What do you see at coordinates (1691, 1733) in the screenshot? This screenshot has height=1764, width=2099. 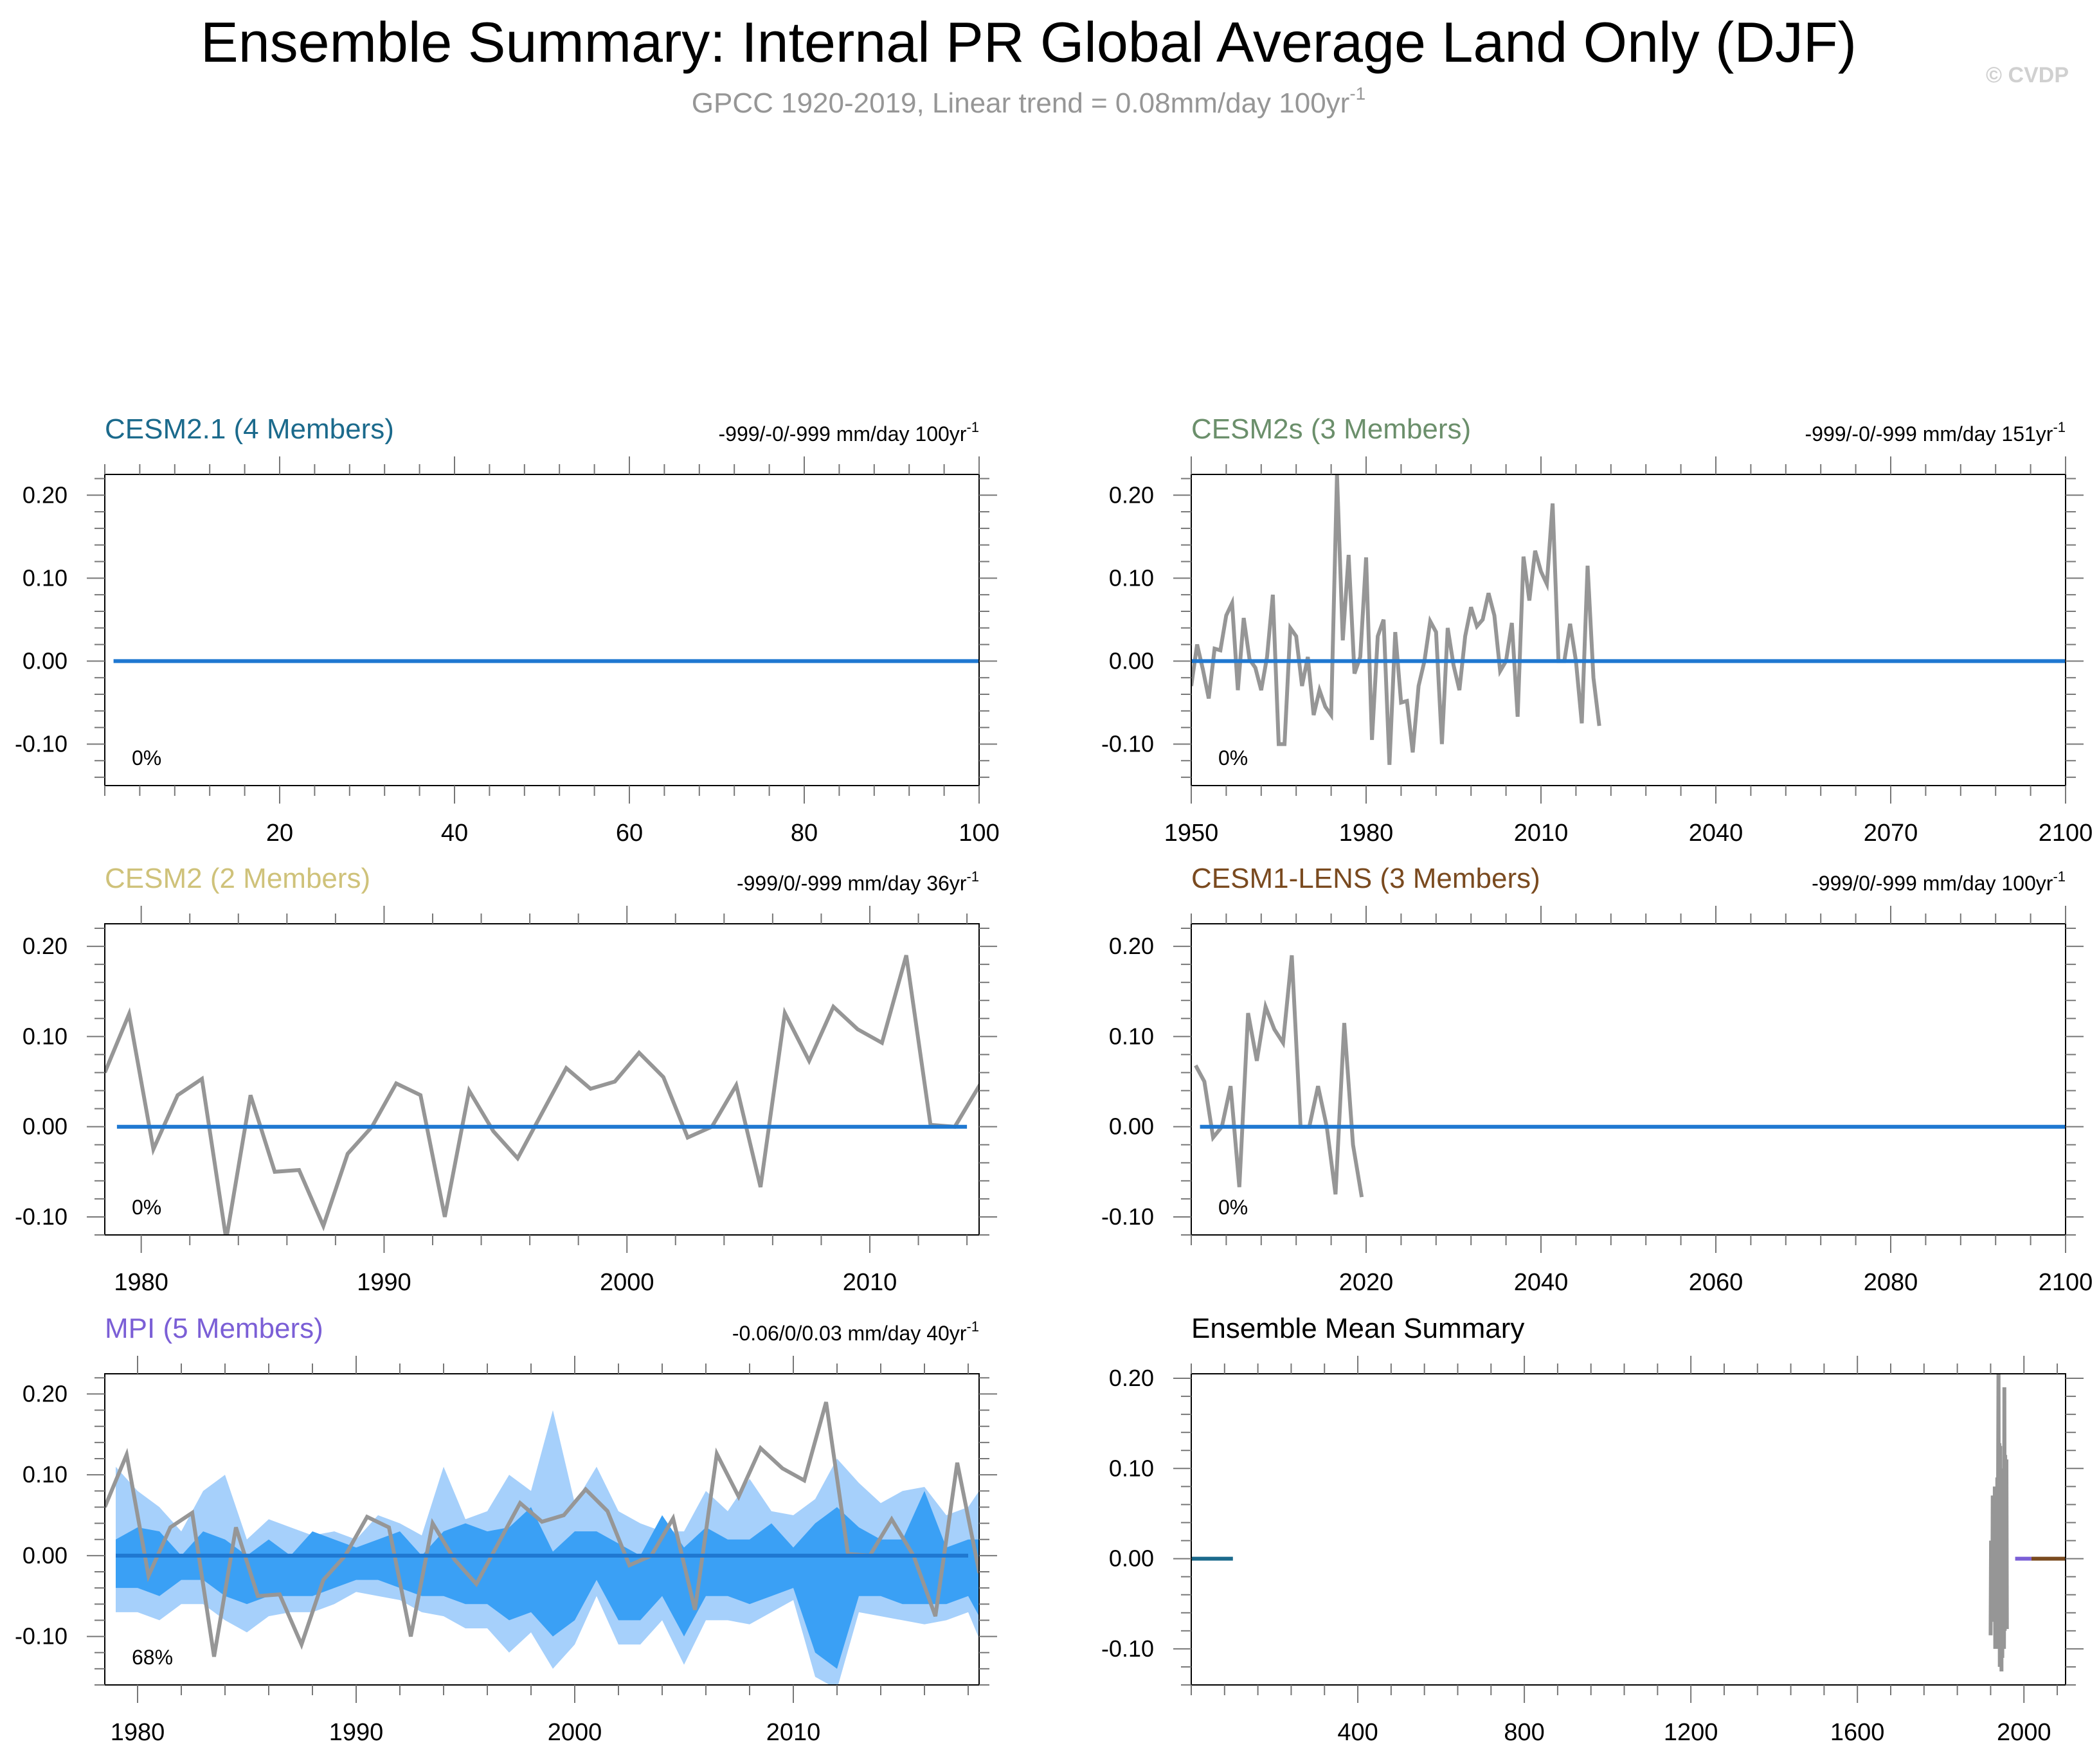 I see `x-tick-label: 1200` at bounding box center [1691, 1733].